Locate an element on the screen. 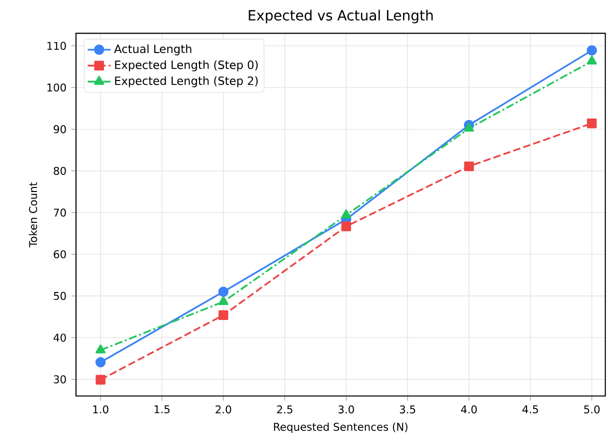  x-tick-label: 1.0 is located at coordinates (100, 409).